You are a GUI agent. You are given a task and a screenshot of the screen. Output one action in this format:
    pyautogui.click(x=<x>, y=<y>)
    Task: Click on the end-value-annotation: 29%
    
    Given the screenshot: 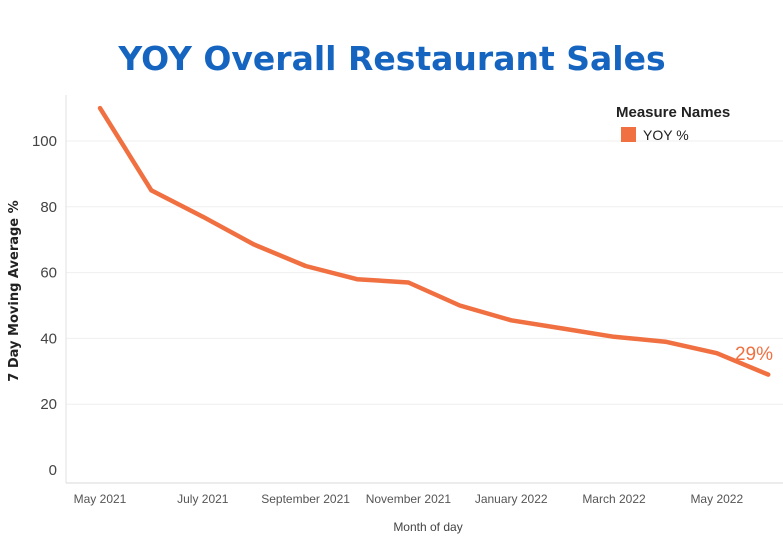 What is the action you would take?
    pyautogui.click(x=754, y=354)
    